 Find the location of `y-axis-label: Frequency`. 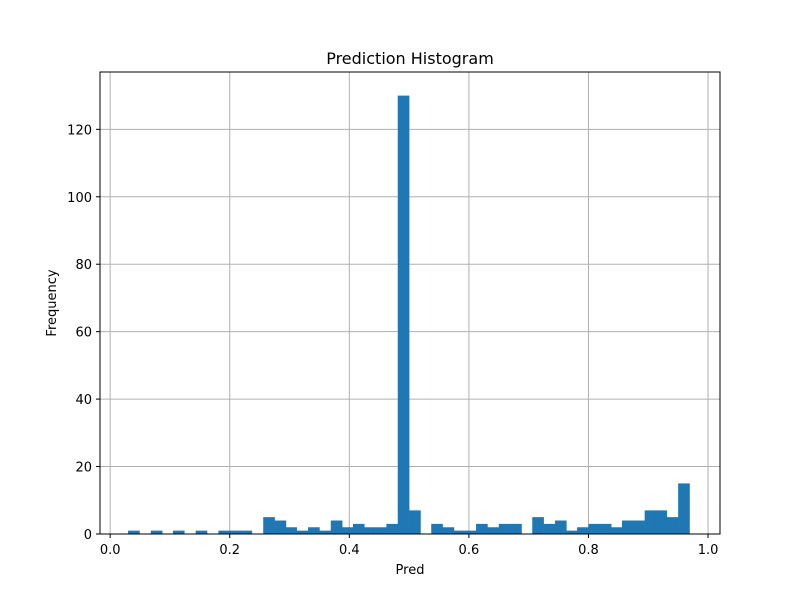

y-axis-label: Frequency is located at coordinates (52, 302).